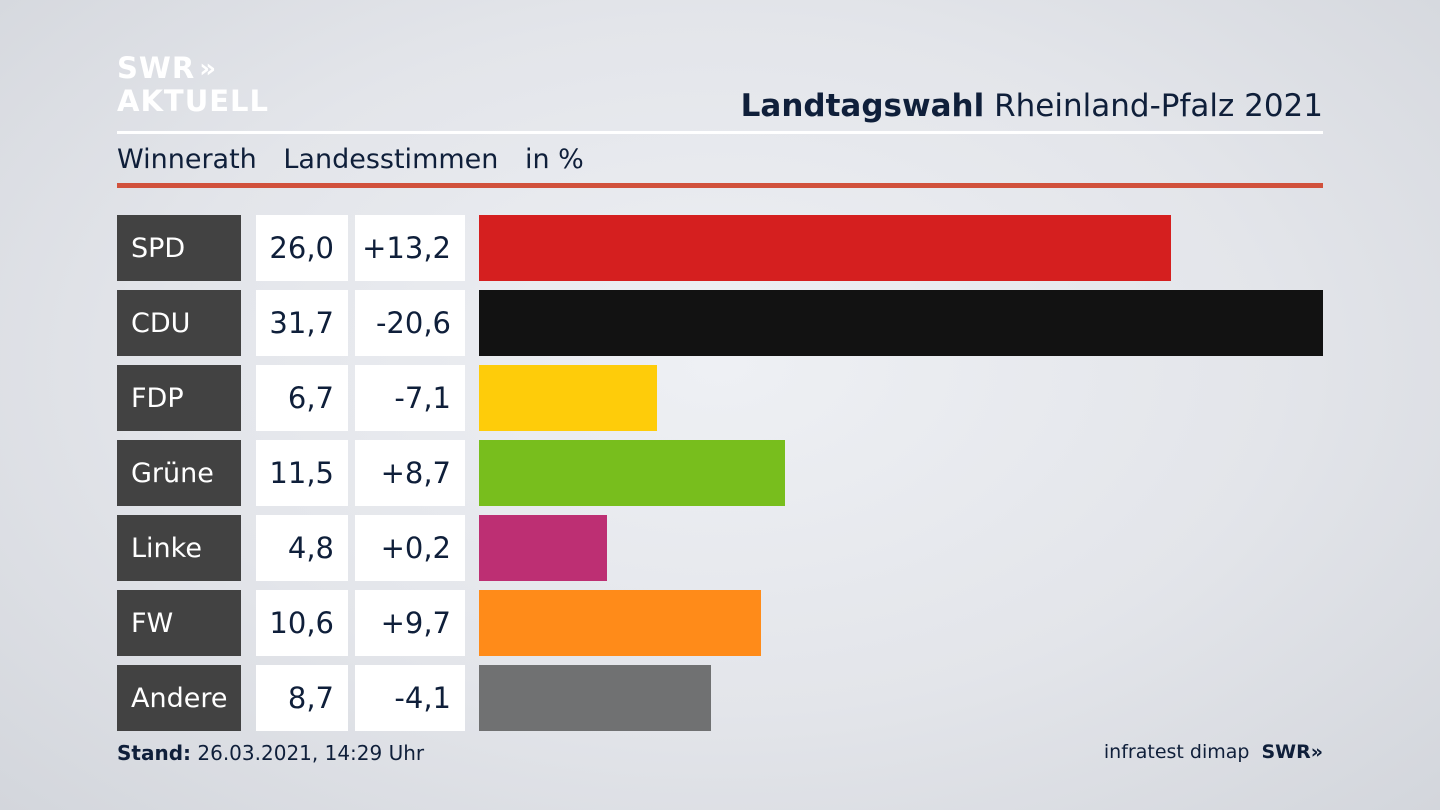 This screenshot has height=810, width=1440. I want to click on logo-chevron-icon: », so click(207, 68).